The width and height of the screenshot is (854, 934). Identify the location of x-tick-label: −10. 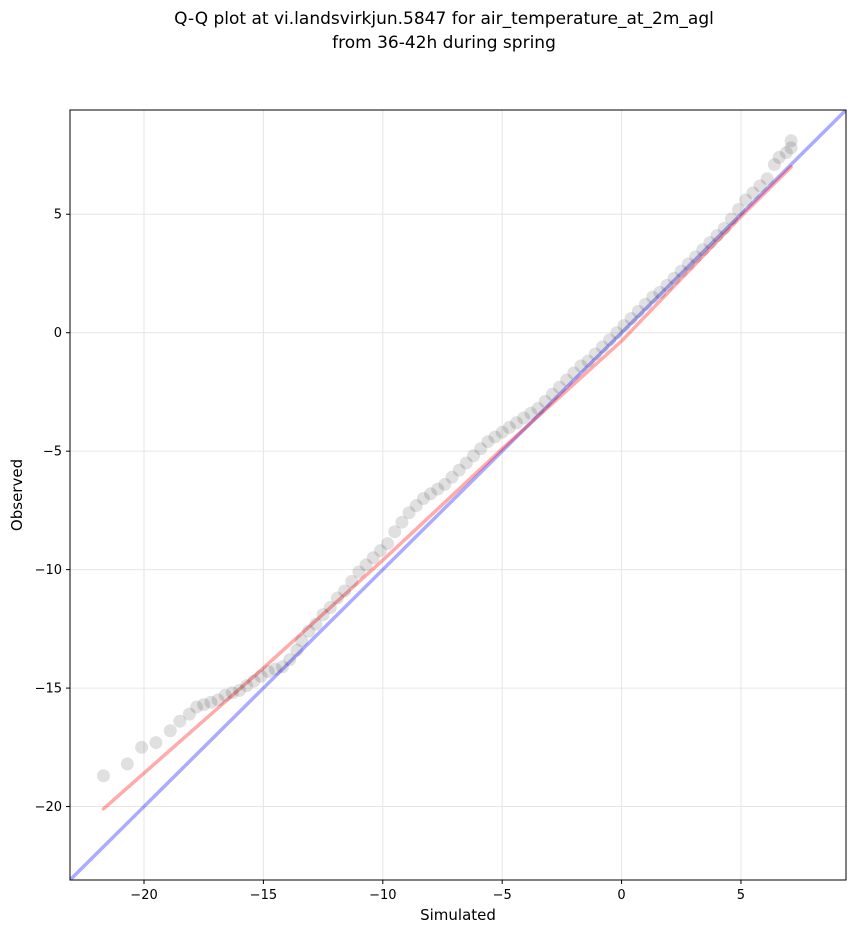
(382, 895).